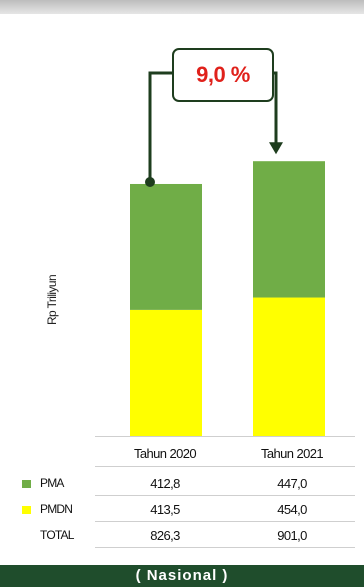 This screenshot has height=587, width=364. Describe the element at coordinates (292, 483) in the screenshot. I see `cell-pma-2021: 447,0` at that location.